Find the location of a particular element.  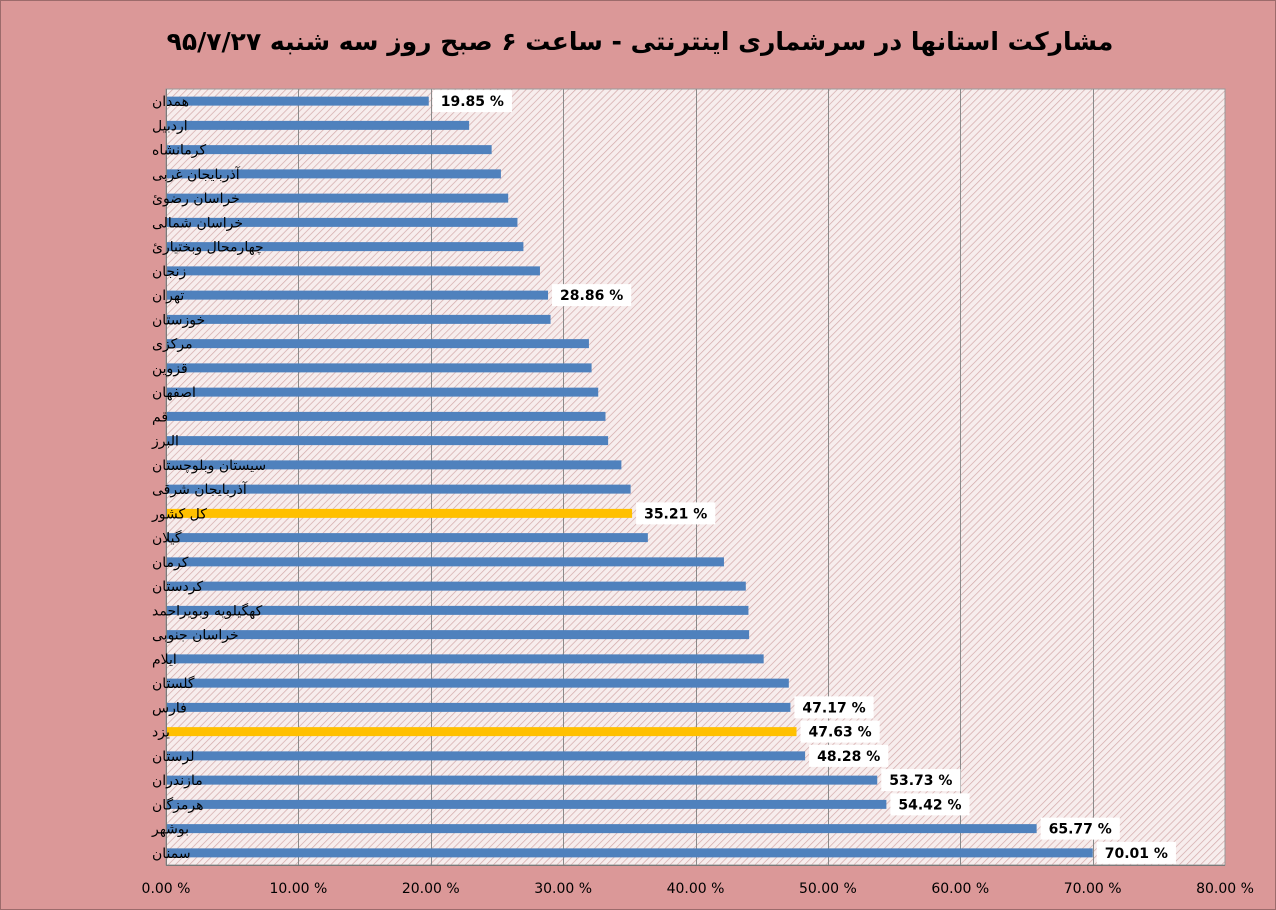

data-label-text: 65.77 % is located at coordinates (1080, 830).